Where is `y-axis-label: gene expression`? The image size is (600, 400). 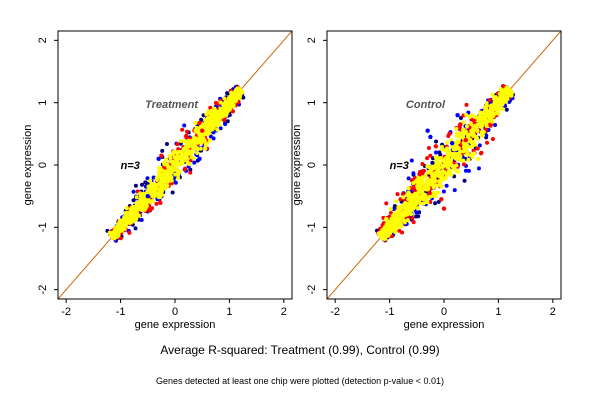 y-axis-label: gene expression is located at coordinates (28, 165).